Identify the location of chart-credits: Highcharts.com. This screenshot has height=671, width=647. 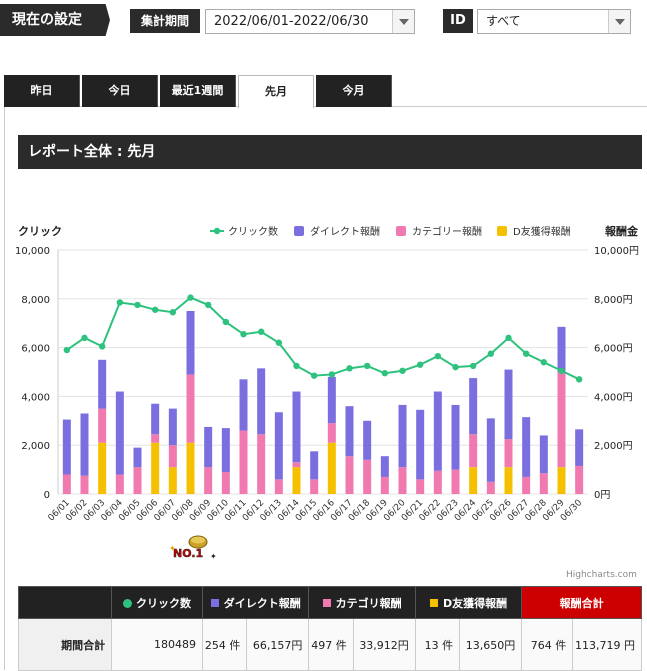
(601, 575).